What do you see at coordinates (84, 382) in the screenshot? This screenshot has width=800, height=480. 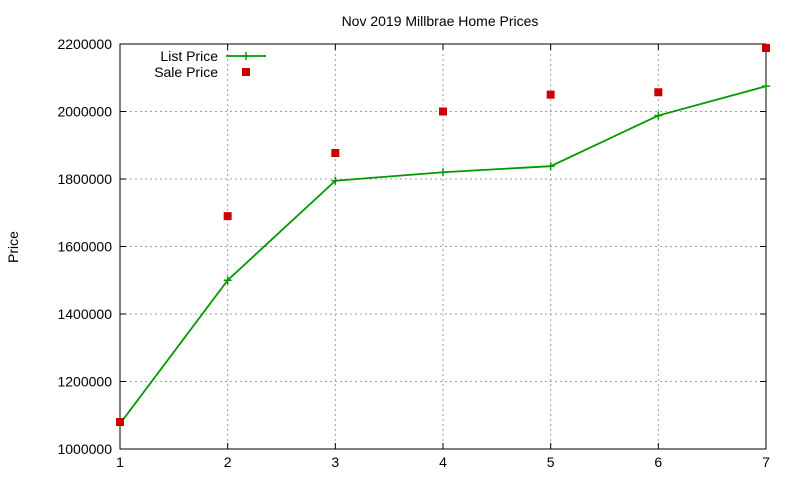 I see `y-tick-label: 1200000` at bounding box center [84, 382].